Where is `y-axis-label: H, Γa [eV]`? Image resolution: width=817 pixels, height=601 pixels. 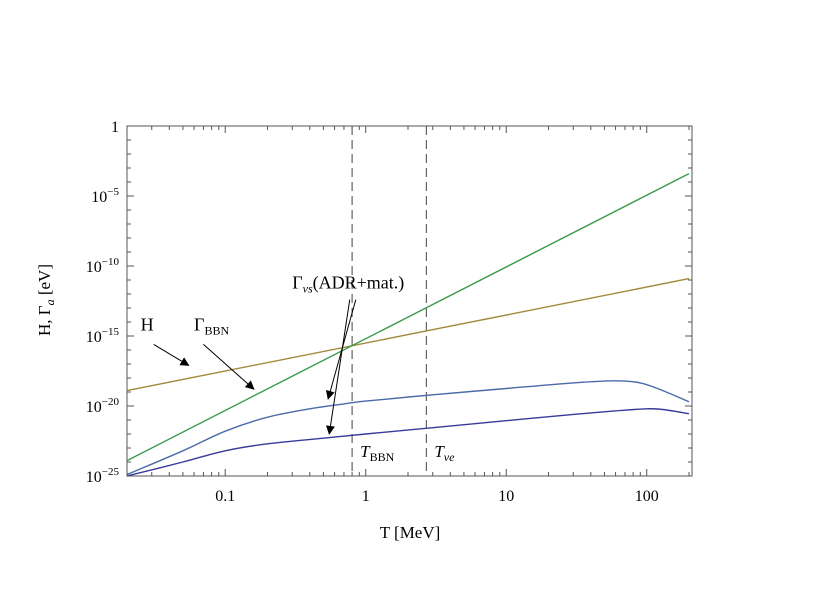 y-axis-label: H, Γa [eV] is located at coordinates (46, 300).